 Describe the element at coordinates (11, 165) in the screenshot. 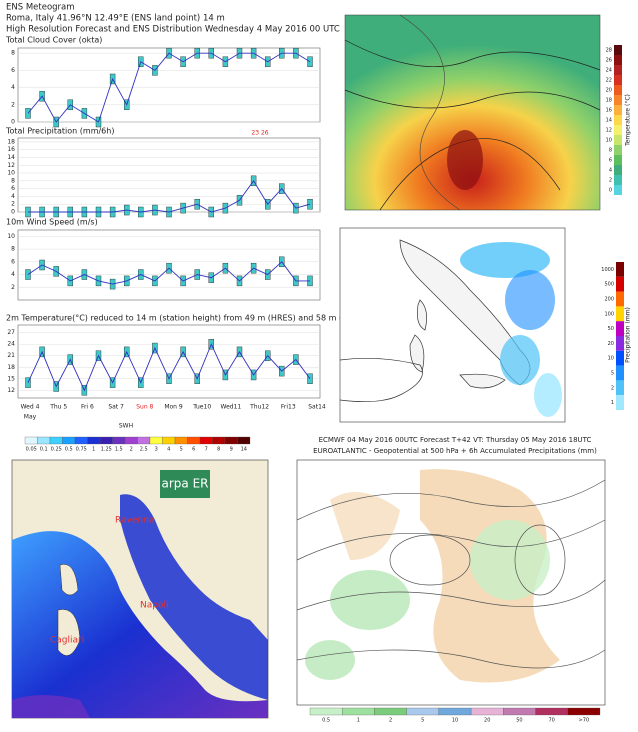

I see `y-tick-label: 12` at that location.